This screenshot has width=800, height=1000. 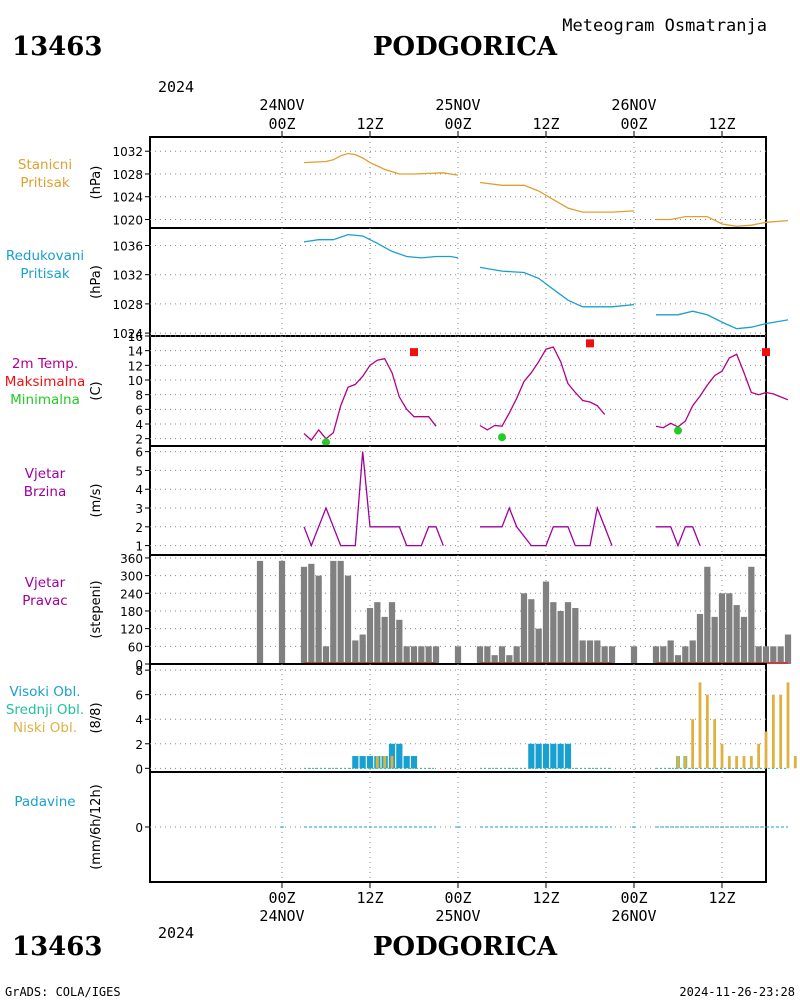 What do you see at coordinates (127, 305) in the screenshot?
I see `y-tick-label: 1028` at bounding box center [127, 305].